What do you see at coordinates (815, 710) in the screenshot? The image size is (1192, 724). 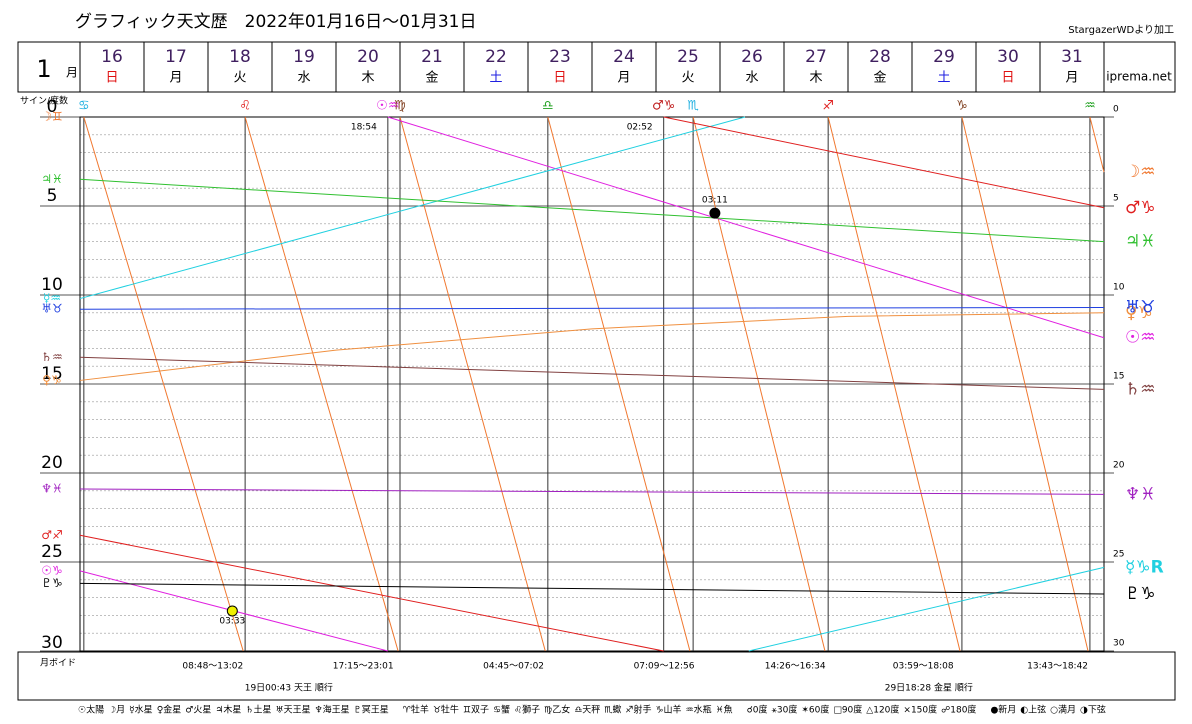 I see `legend-item: ✶60度` at bounding box center [815, 710].